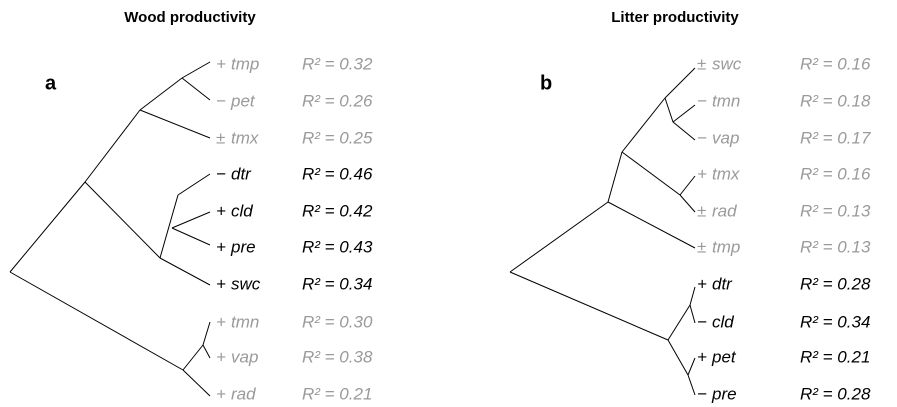 This screenshot has height=407, width=897. I want to click on leaf-r2: R² = 0.30, so click(337, 321).